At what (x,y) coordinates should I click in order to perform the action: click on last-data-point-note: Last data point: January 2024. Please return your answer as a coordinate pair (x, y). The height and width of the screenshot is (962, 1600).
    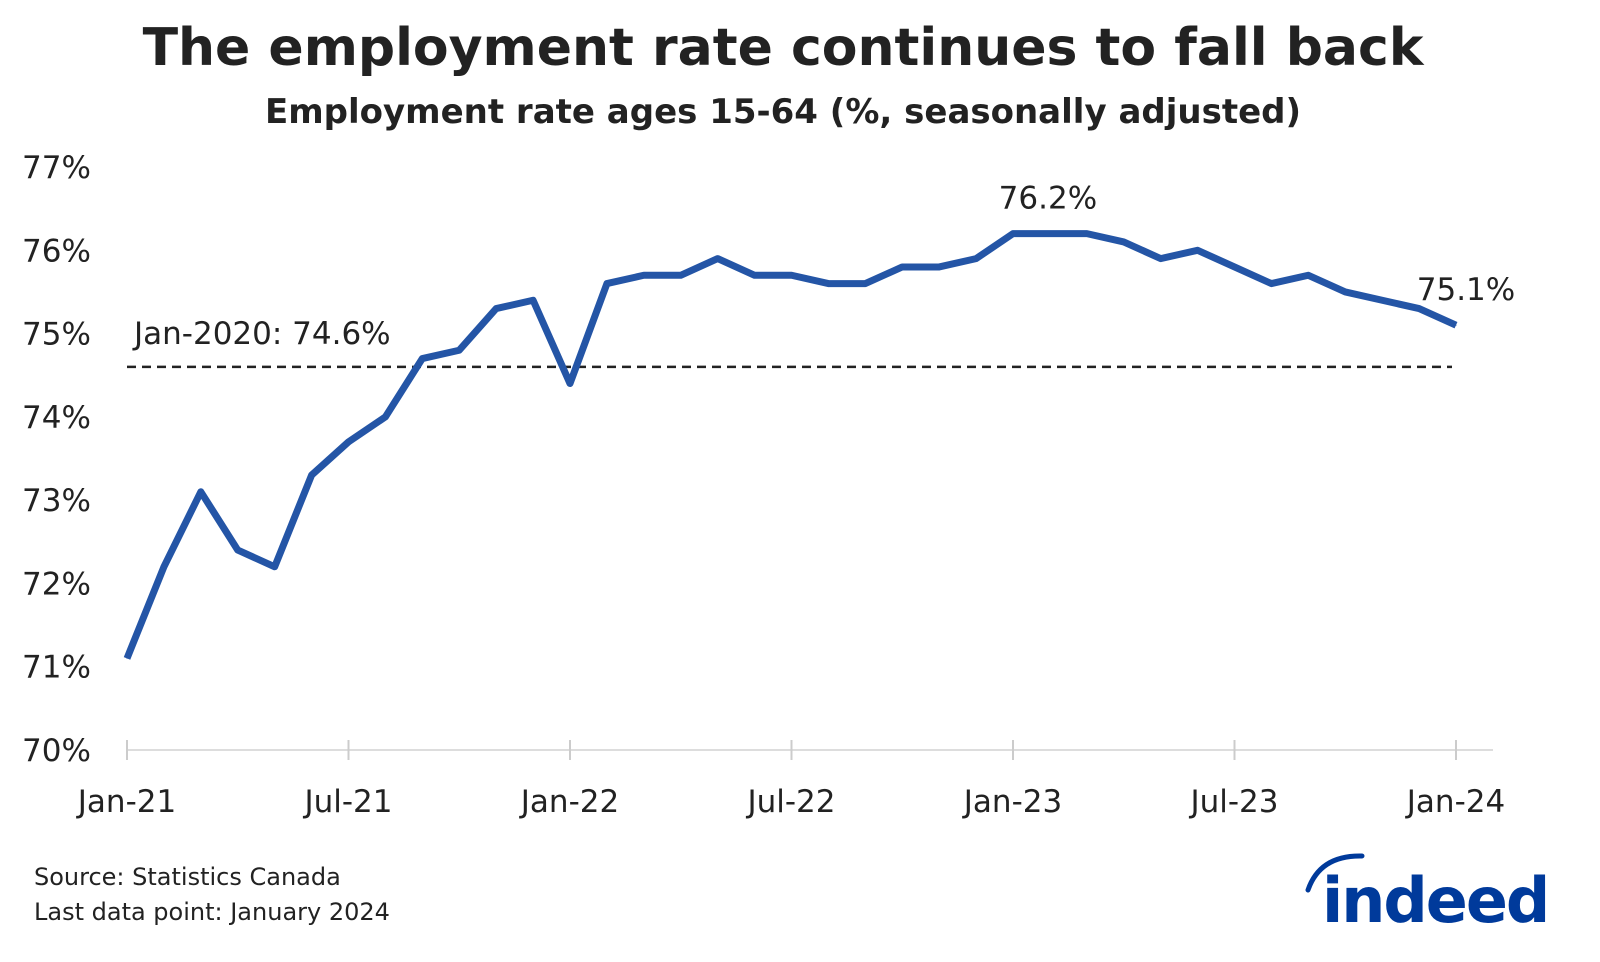
    Looking at the image, I should click on (212, 912).